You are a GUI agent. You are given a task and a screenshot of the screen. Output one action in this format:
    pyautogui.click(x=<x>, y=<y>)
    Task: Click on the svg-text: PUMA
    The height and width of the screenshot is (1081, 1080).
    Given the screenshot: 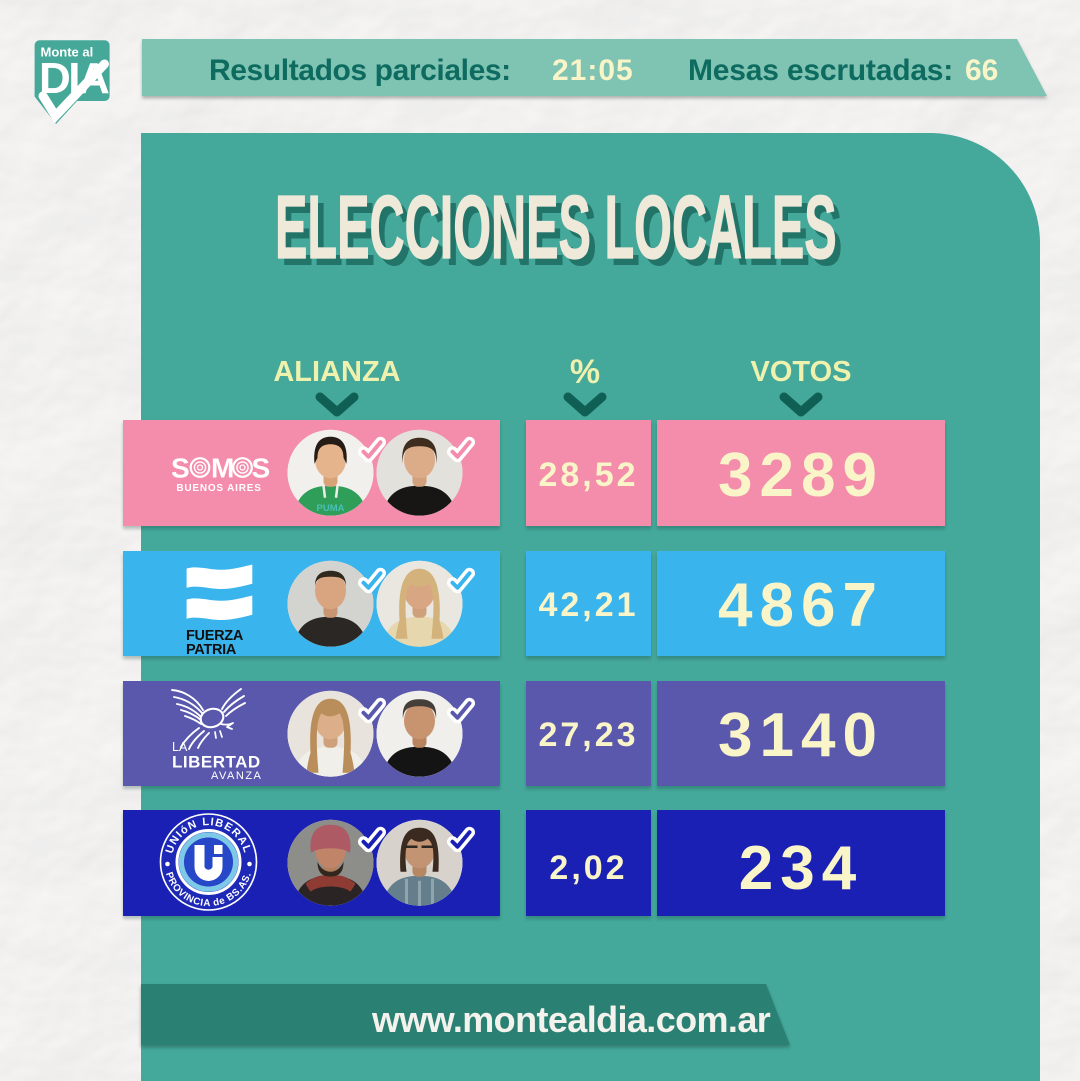 What is the action you would take?
    pyautogui.click(x=331, y=508)
    